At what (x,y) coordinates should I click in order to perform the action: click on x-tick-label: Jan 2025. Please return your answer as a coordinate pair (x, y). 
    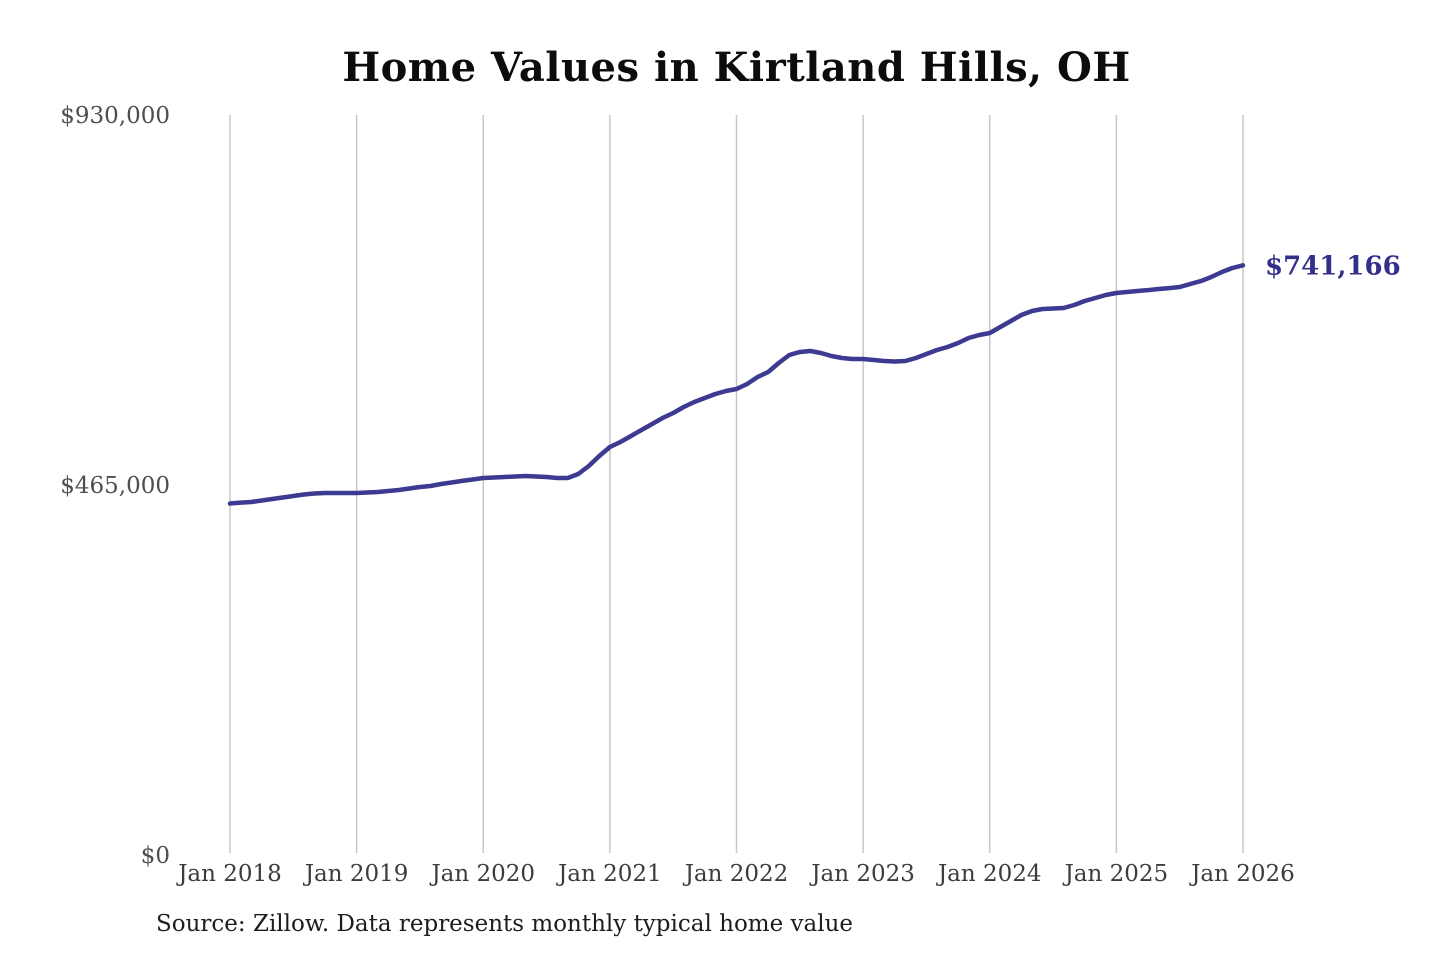
    Looking at the image, I should click on (1116, 874).